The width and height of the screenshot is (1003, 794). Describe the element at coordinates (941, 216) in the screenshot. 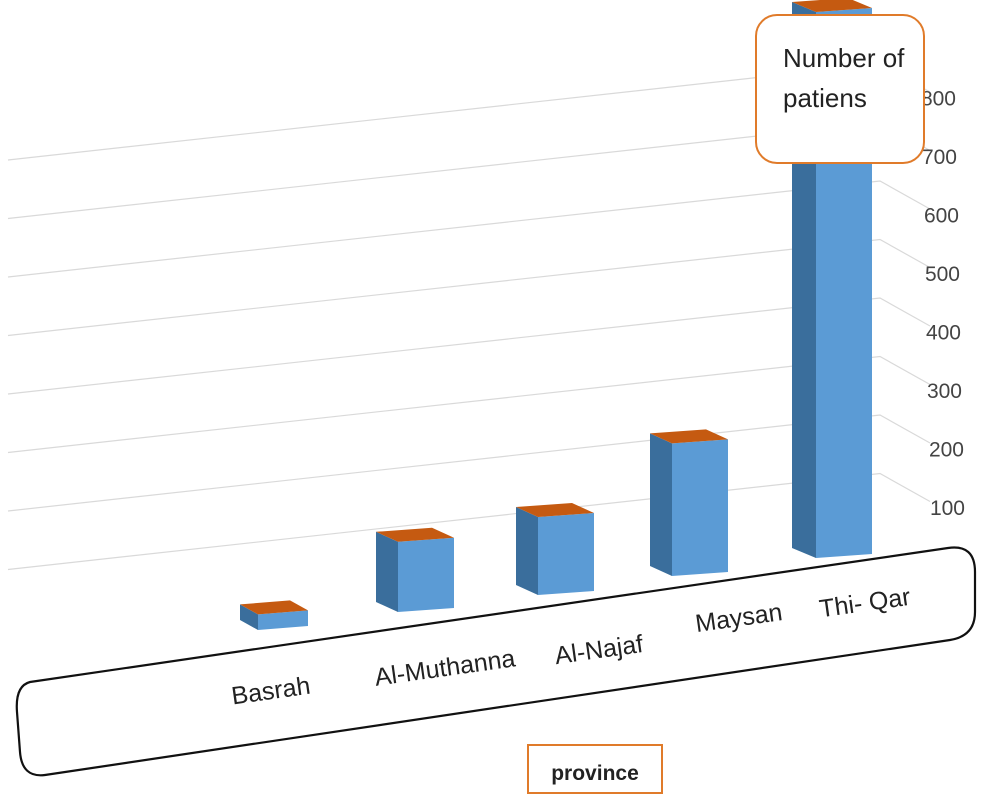

I see `y-tick-label: 600` at that location.